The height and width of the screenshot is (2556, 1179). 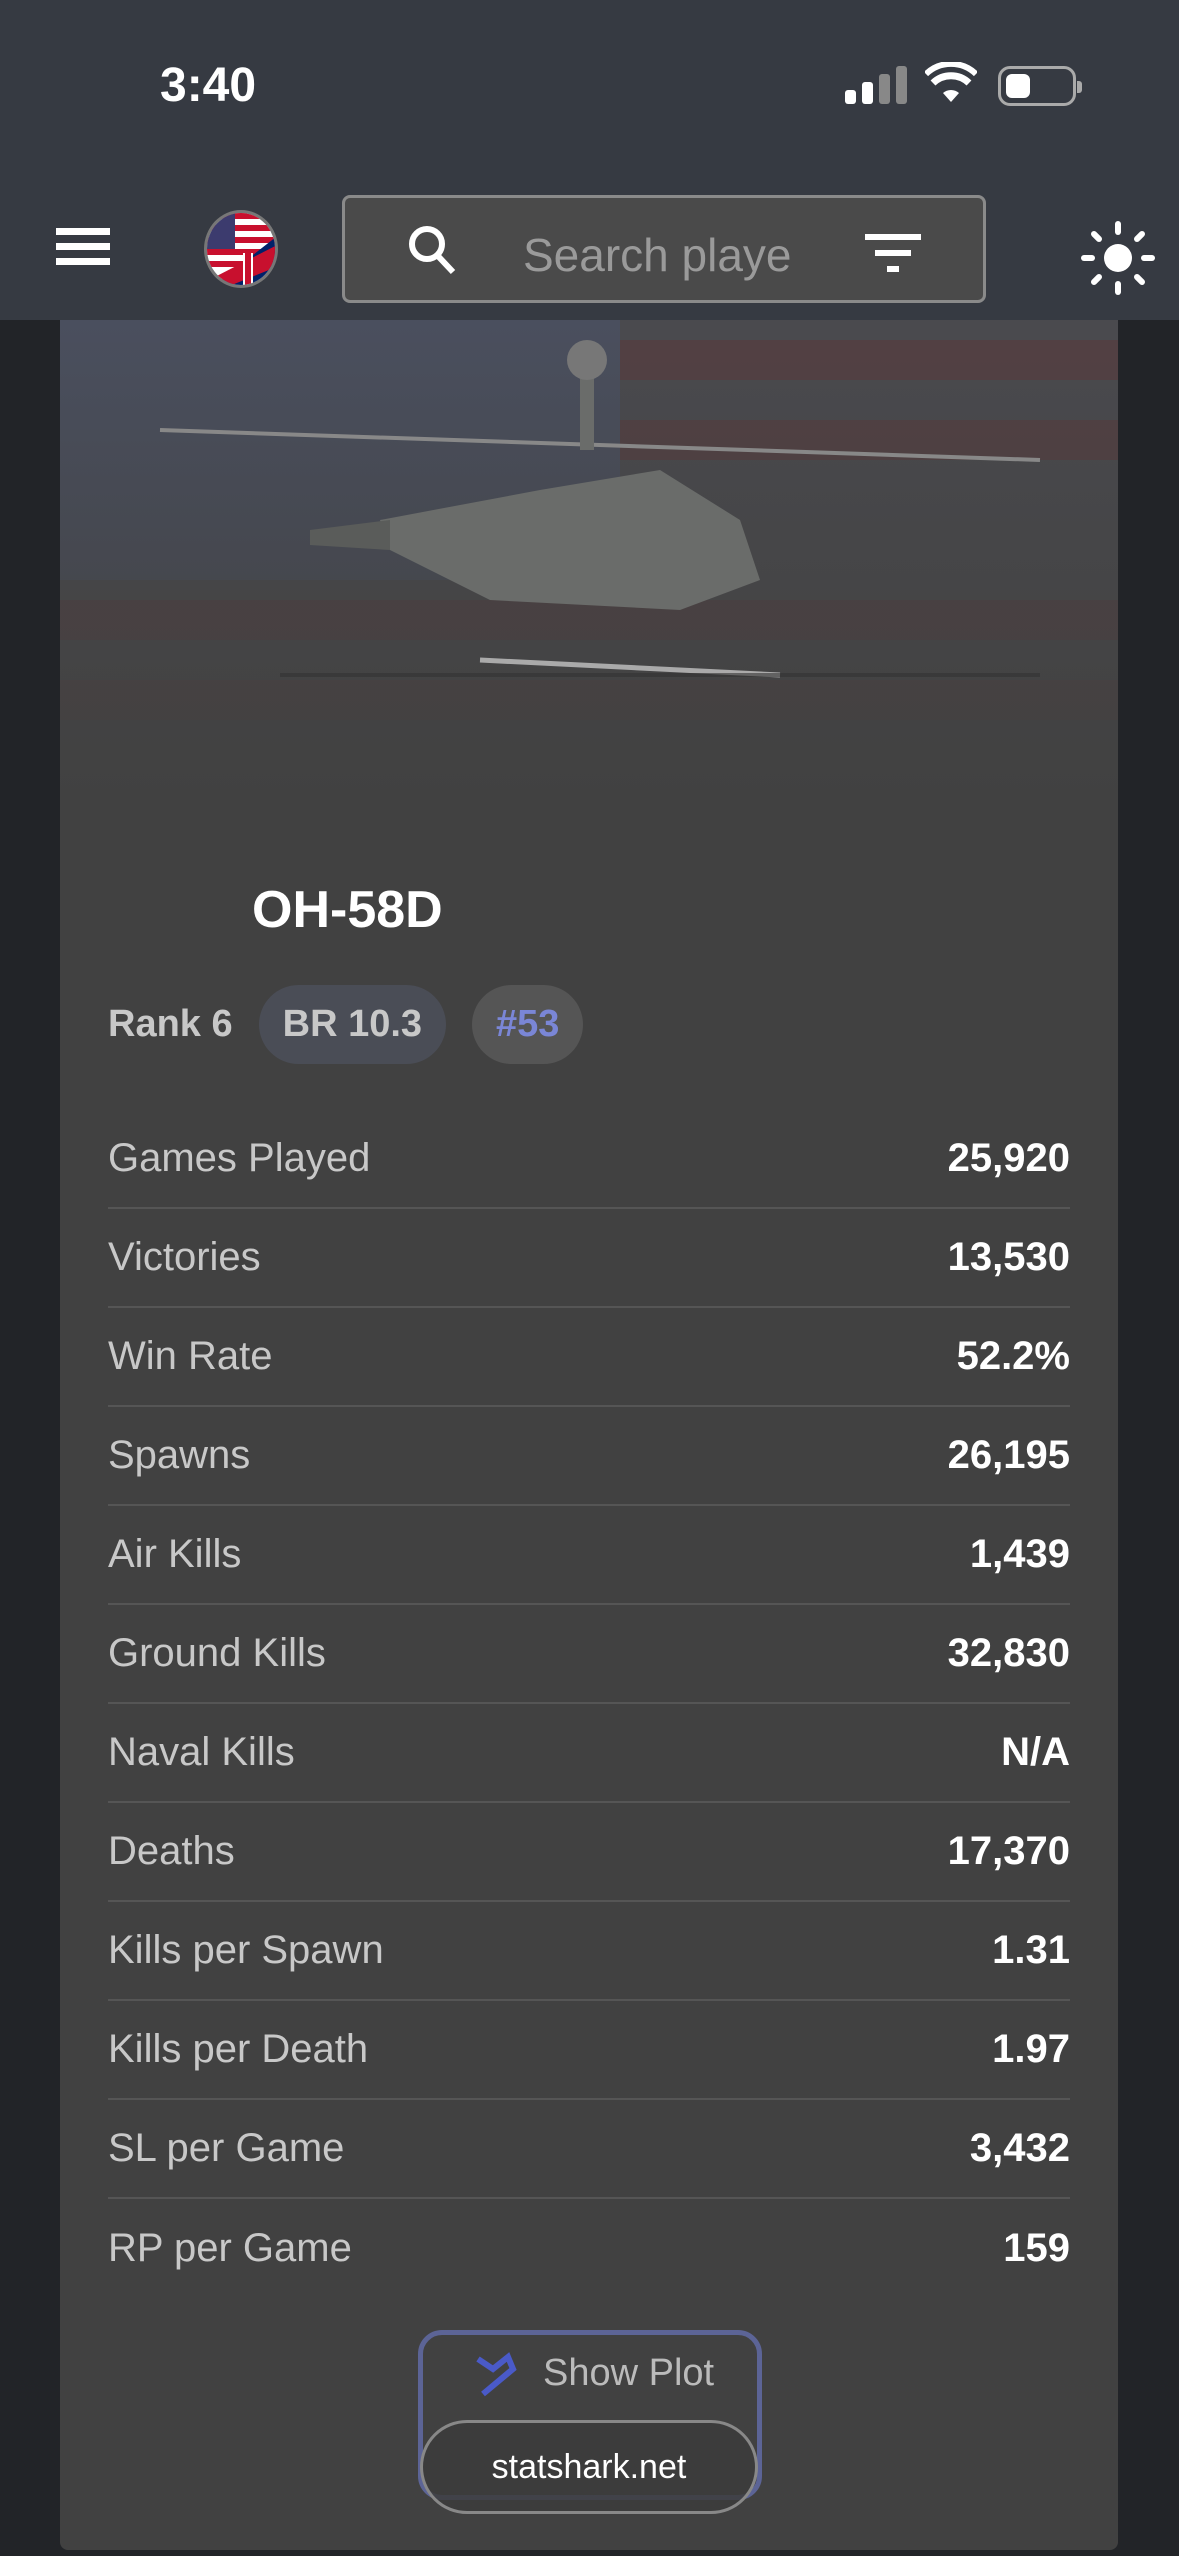 I want to click on stat-value: 1,439, so click(x=1019, y=1554).